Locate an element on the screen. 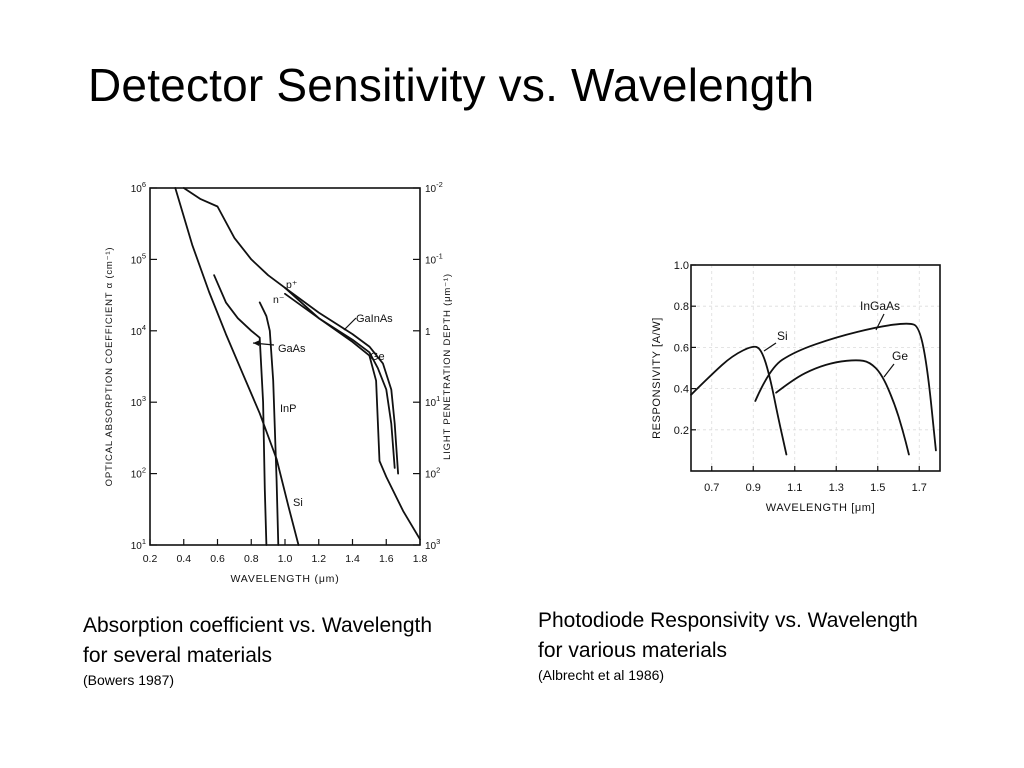 This screenshot has height=768, width=1024. absorption-y-axis-label: OPTICAL ABSORPTION COEFFICIENT α (cm⁻¹) is located at coordinates (109, 367).